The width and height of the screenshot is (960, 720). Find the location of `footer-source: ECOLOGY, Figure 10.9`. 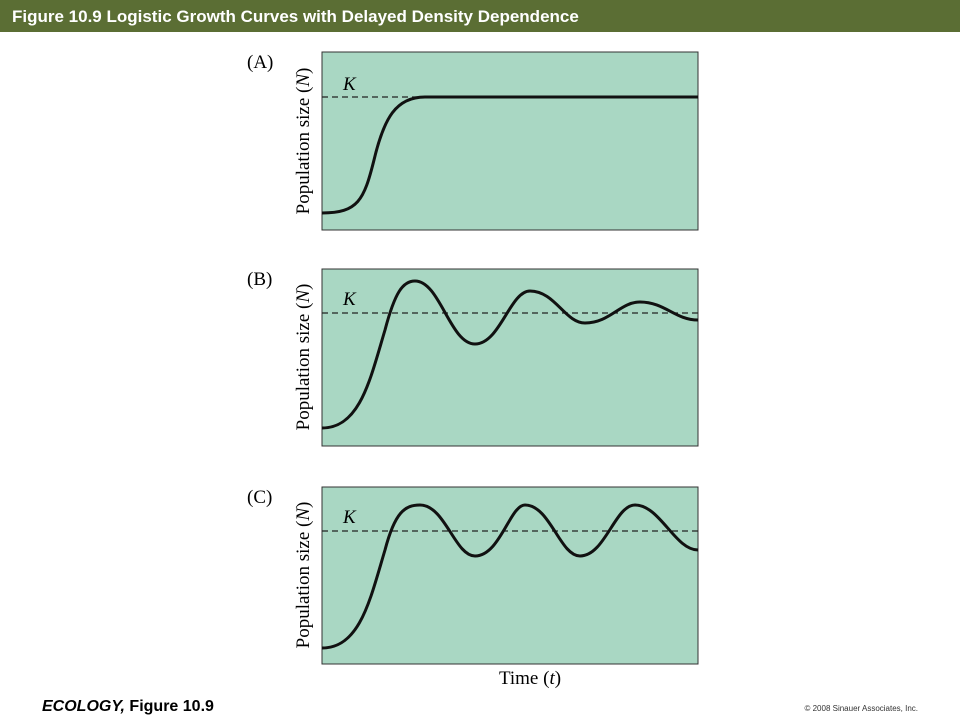

footer-source: ECOLOGY, Figure 10.9 is located at coordinates (128, 706).